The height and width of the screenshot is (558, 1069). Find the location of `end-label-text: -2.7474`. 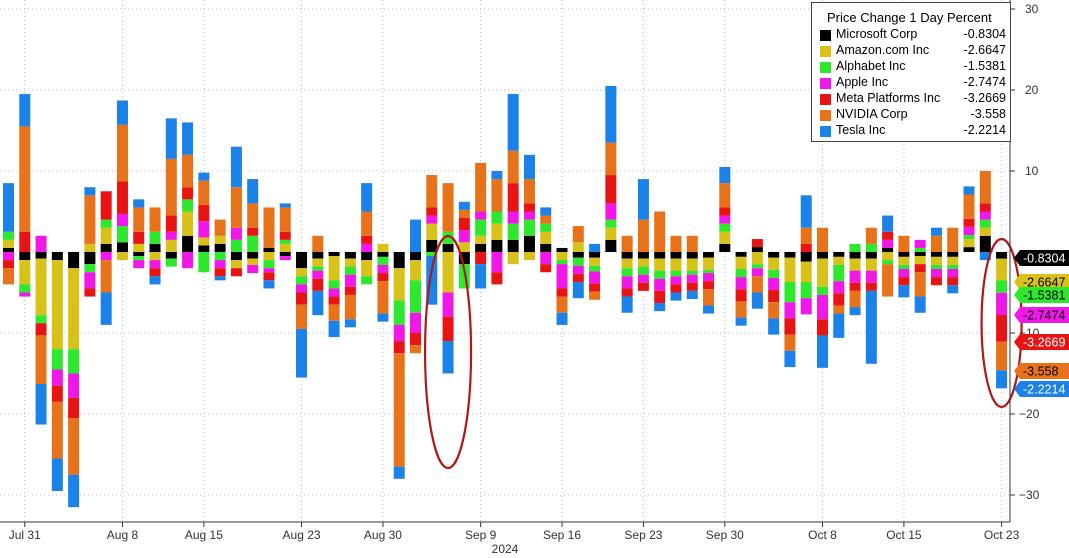

end-label-text: -2.7474 is located at coordinates (1044, 316).